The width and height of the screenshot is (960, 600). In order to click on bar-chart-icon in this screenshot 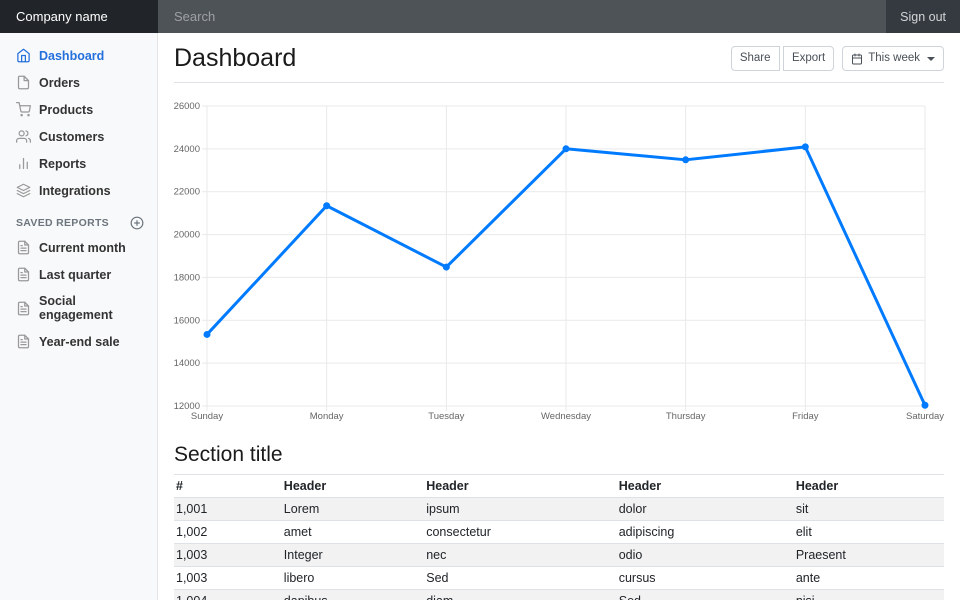, I will do `click(23, 163)`.